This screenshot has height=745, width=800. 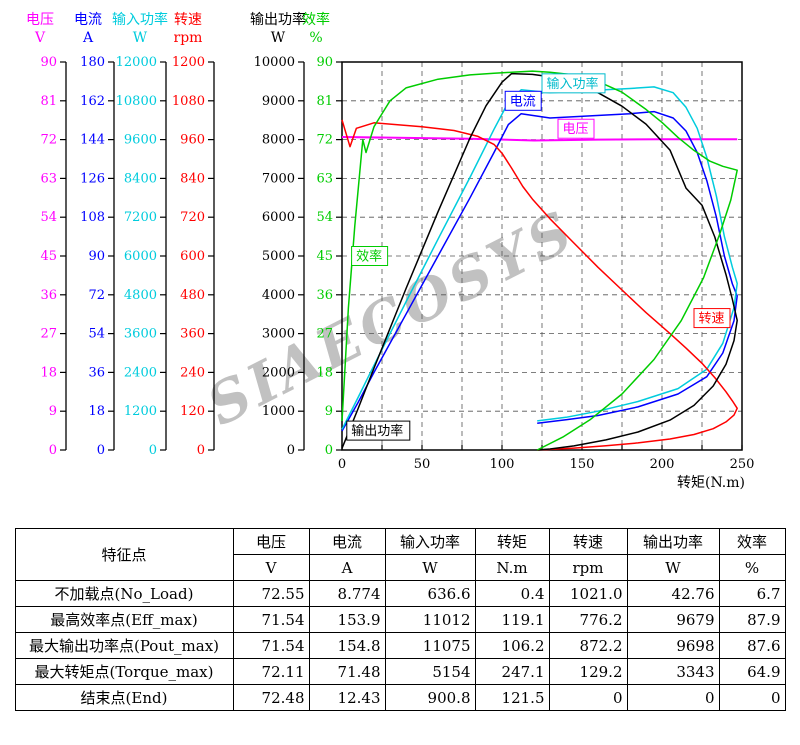 I want to click on curve-label: 效率, so click(x=369, y=257).